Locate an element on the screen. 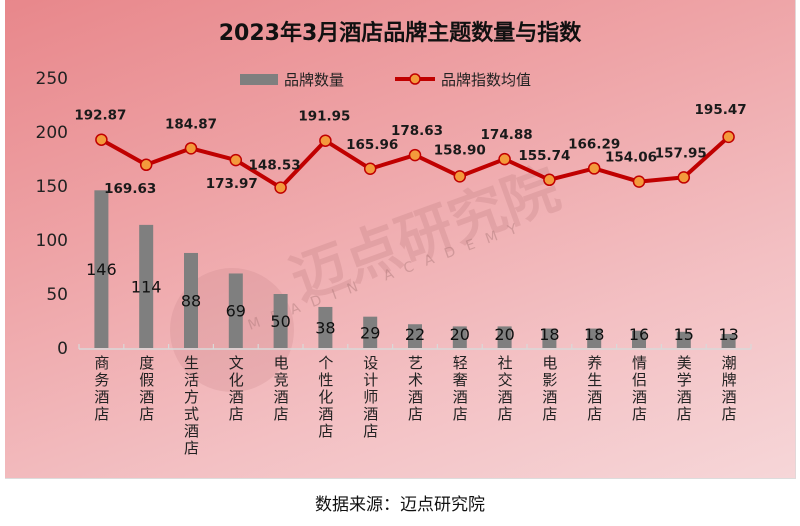 Image resolution: width=800 pixels, height=526 pixels. y-axis: 0 50 100 150 200 250 is located at coordinates (52, 214).